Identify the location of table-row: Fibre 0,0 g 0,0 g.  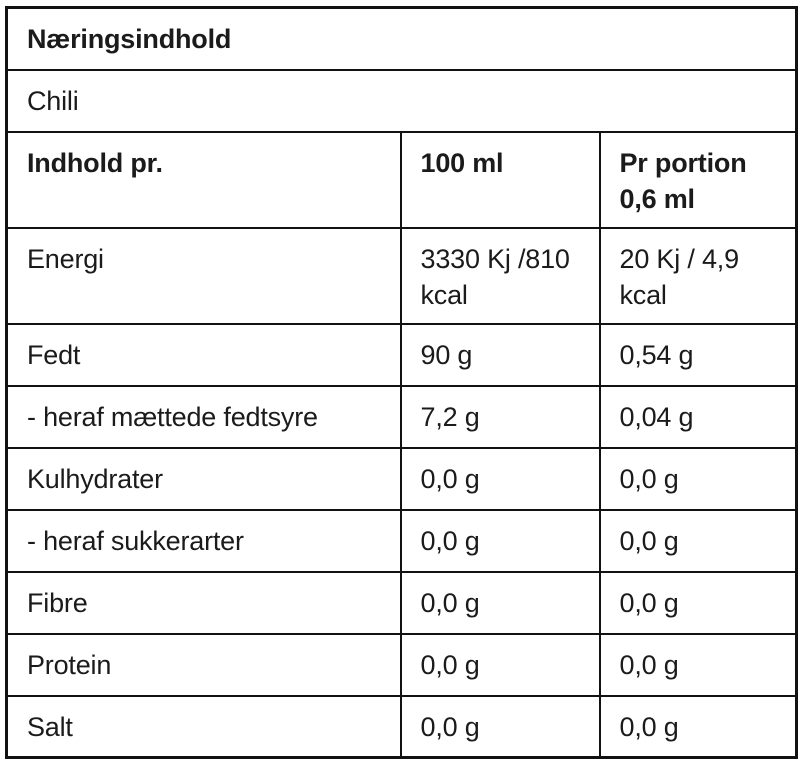
(401, 602).